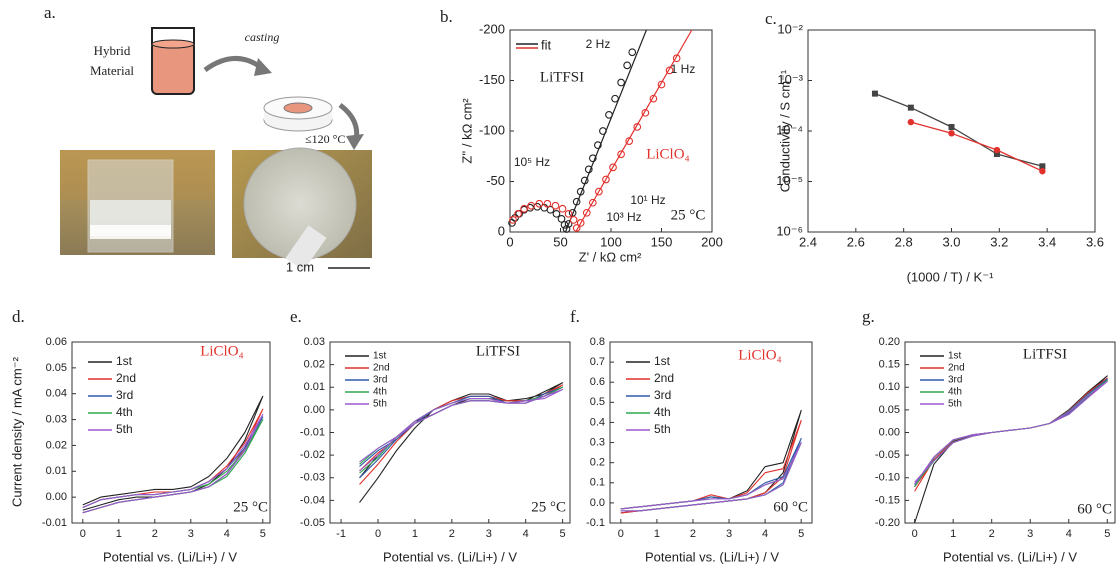  What do you see at coordinates (262, 37) in the screenshot?
I see `process-label: casting` at bounding box center [262, 37].